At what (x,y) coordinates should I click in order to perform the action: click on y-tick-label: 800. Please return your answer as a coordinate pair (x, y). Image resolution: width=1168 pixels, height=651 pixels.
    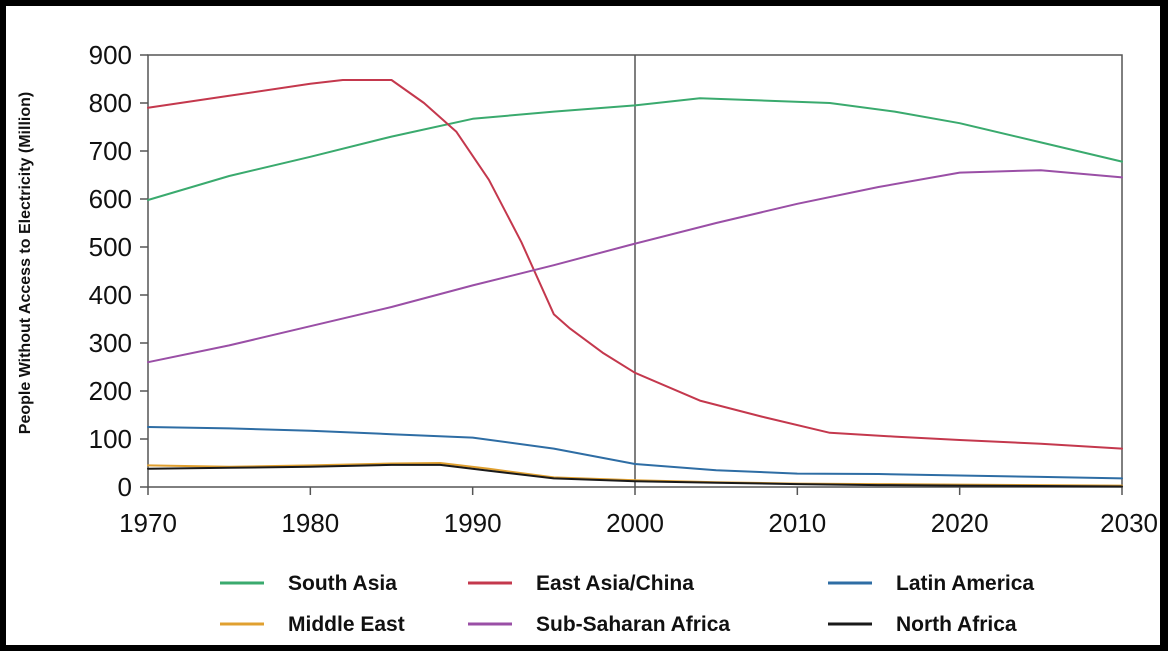
    Looking at the image, I should click on (110, 103).